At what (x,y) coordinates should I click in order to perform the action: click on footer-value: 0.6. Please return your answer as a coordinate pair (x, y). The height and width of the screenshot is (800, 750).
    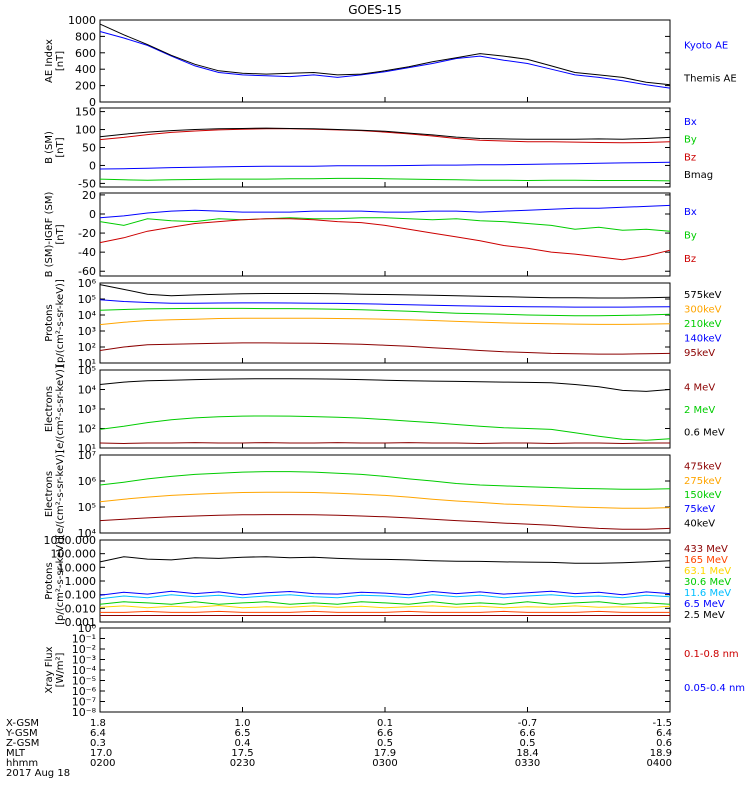
    Looking at the image, I should click on (664, 743).